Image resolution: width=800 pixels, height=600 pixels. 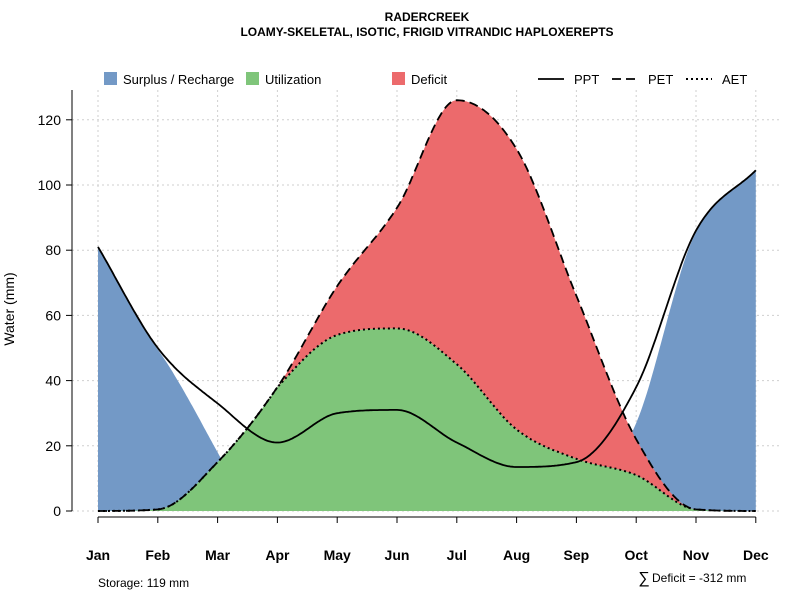 I want to click on y-tick-label: 40, so click(x=53, y=381).